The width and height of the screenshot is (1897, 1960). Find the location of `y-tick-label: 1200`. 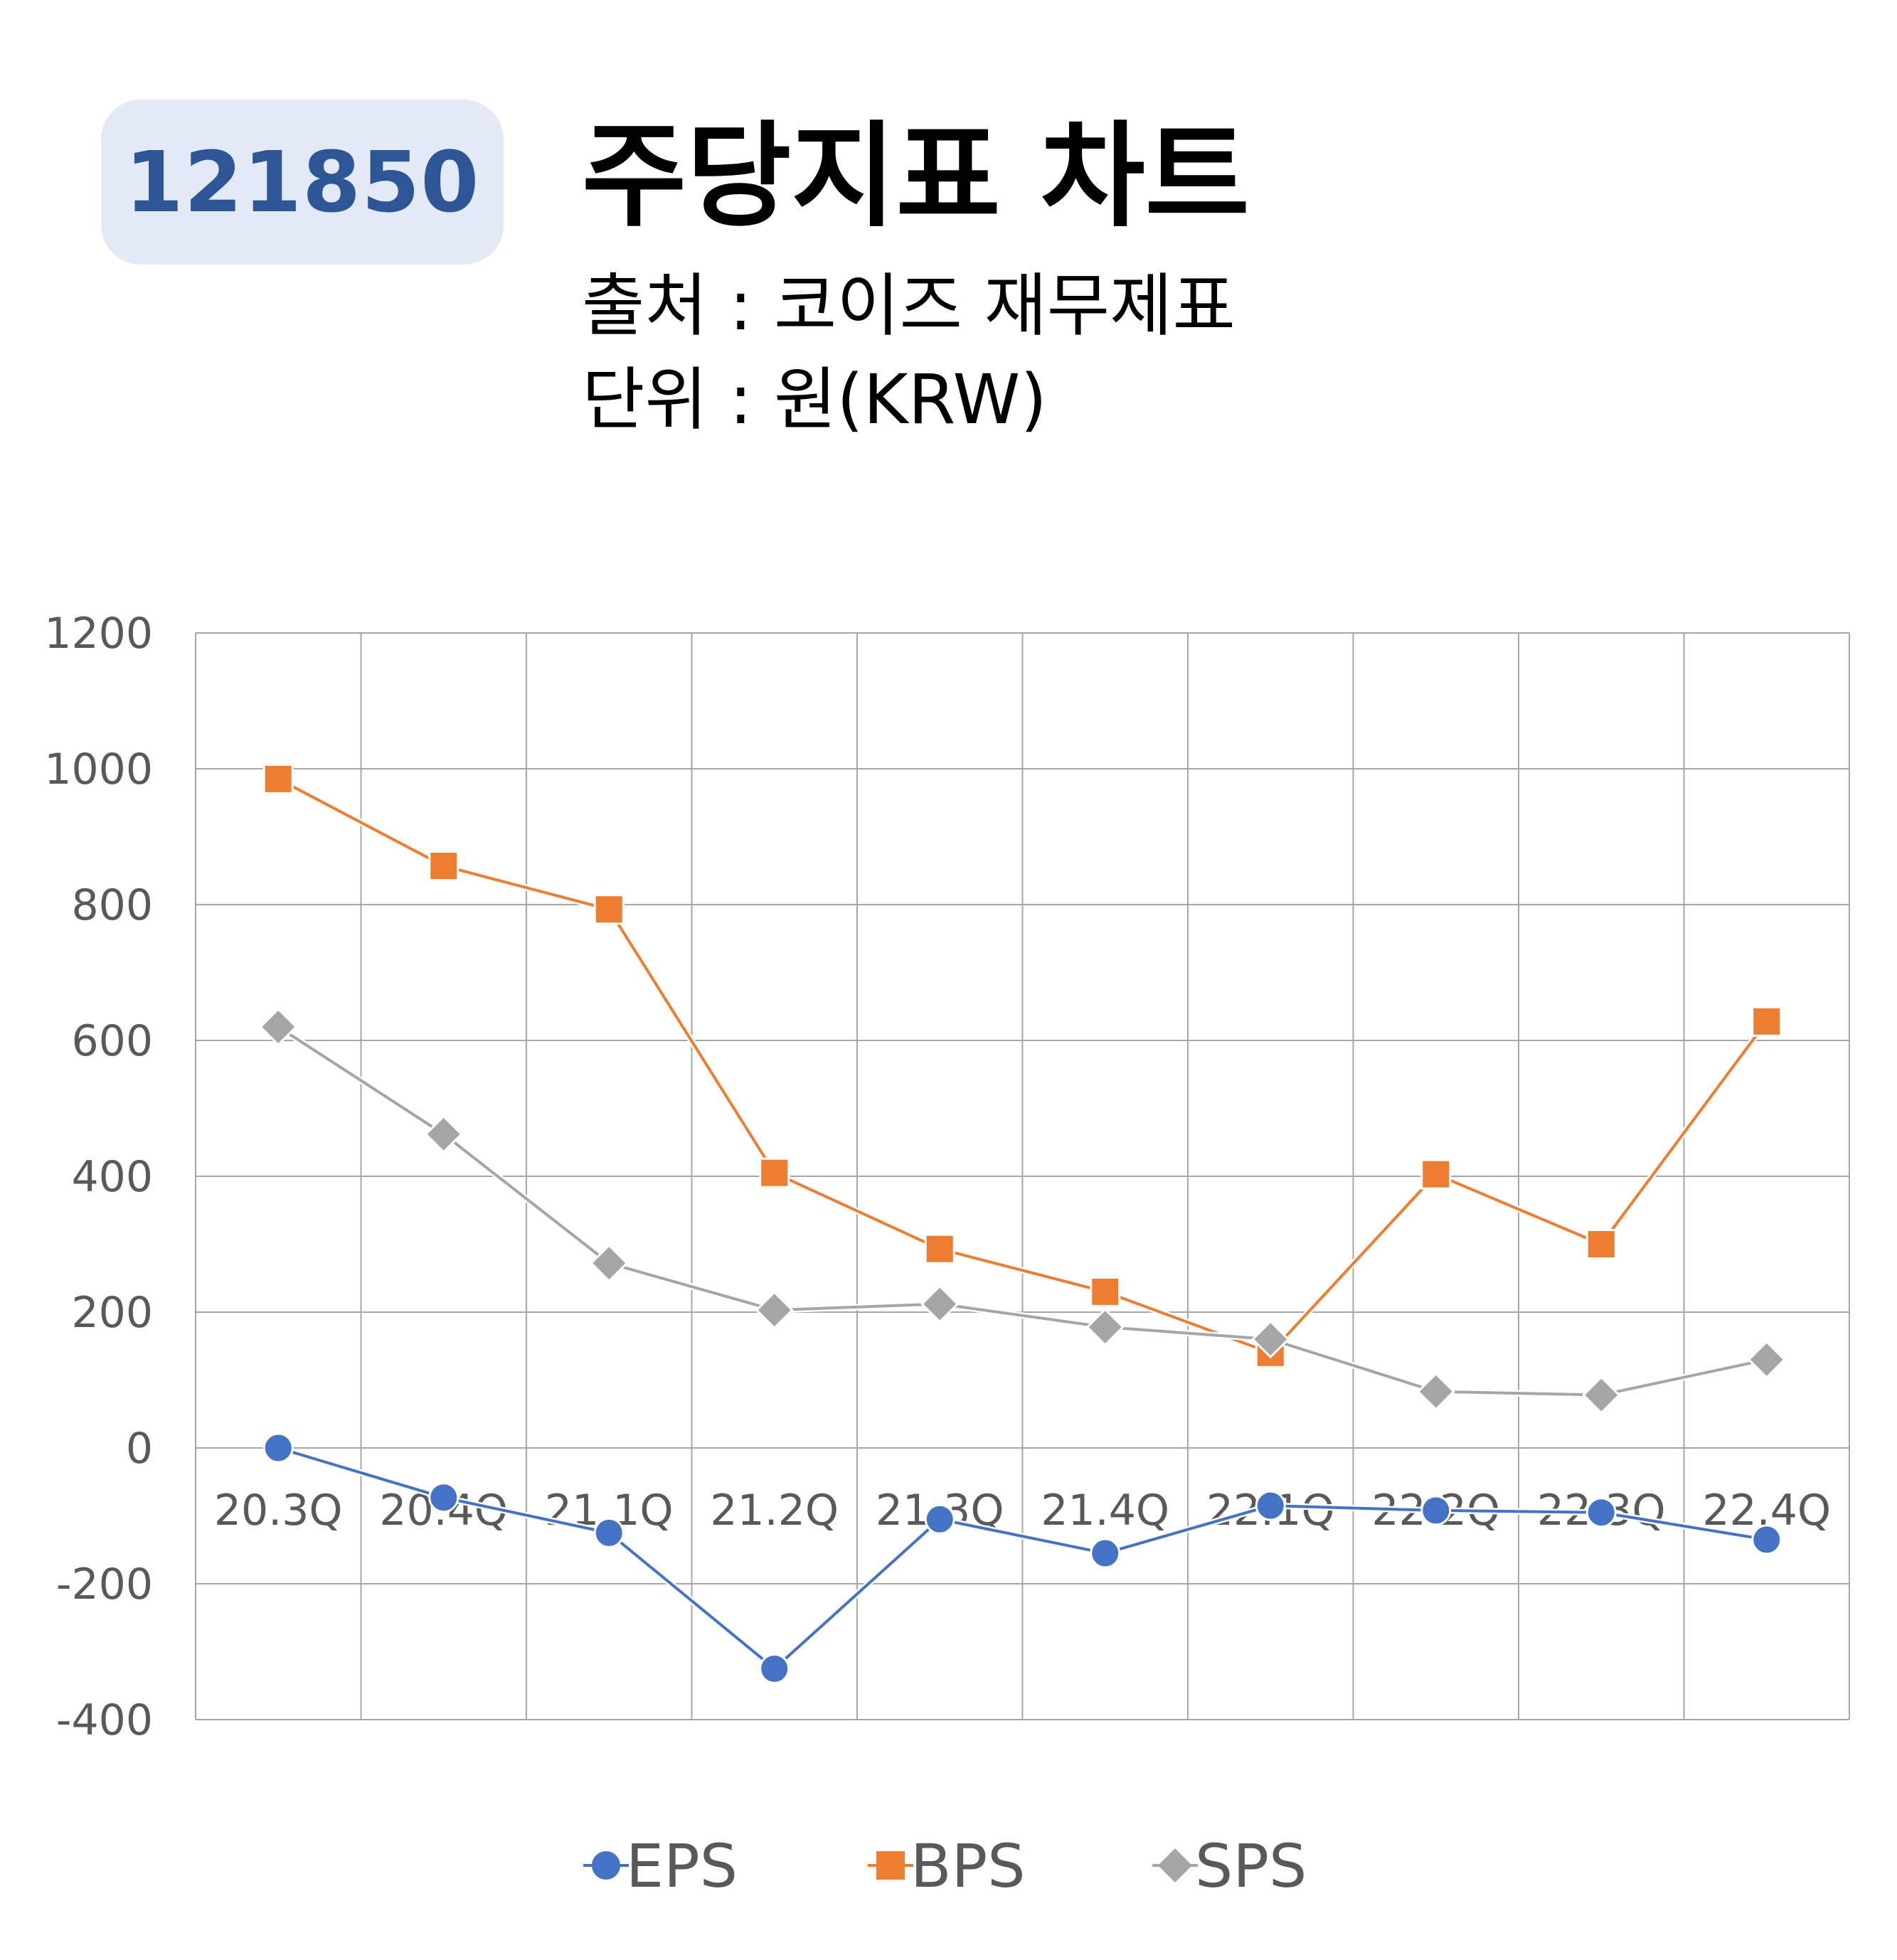

y-tick-label: 1200 is located at coordinates (99, 634).